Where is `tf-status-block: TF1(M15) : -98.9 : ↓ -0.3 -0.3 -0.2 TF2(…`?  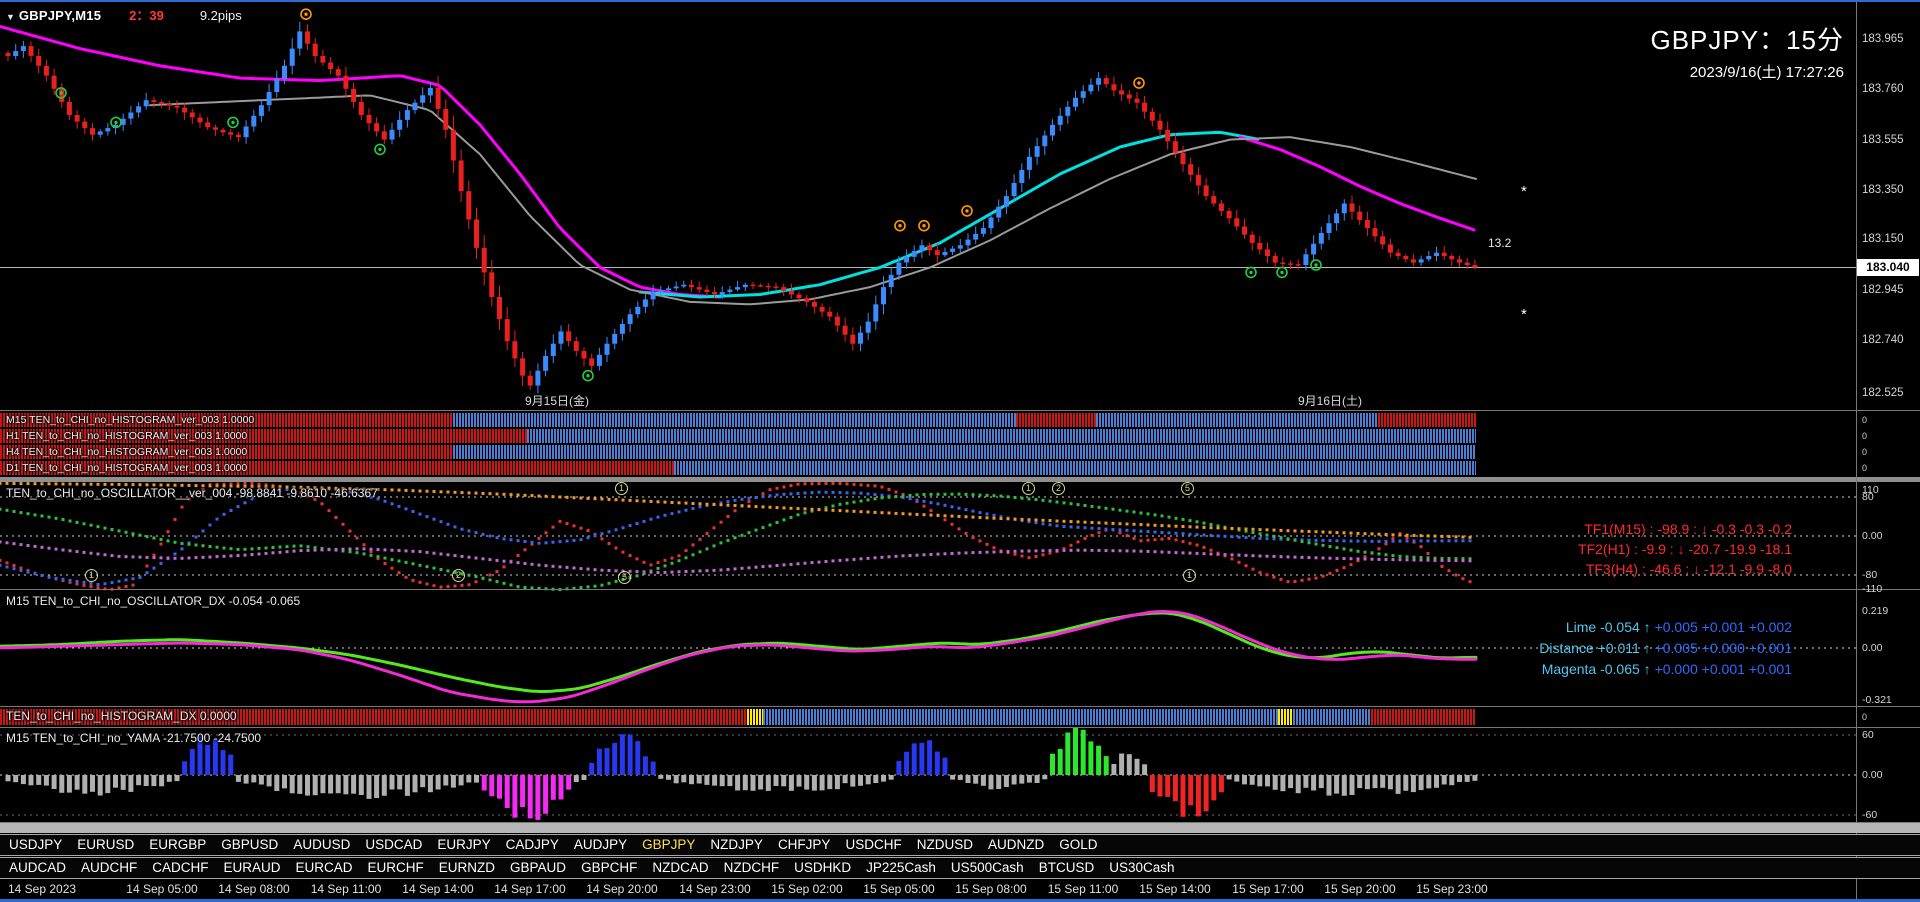
tf-status-block: TF1(M15) : -98.9 : ↓ -0.3 -0.3 -0.2 TF2(… is located at coordinates (1685, 549).